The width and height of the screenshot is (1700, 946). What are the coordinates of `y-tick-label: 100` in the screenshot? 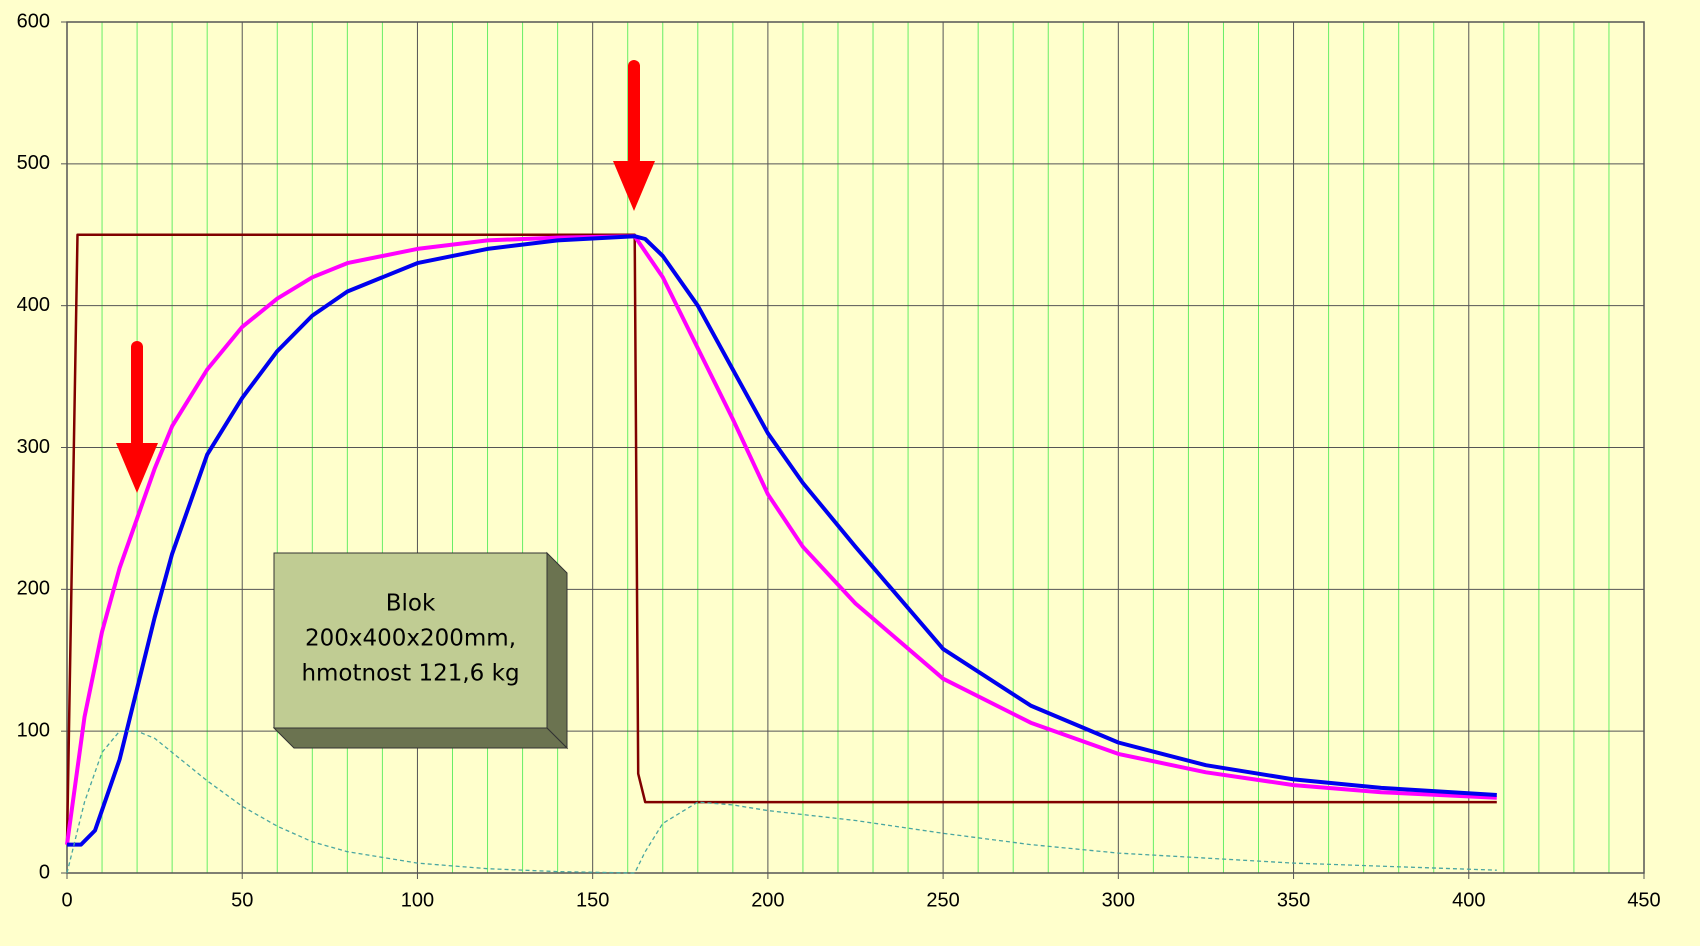 It's located at (33, 730).